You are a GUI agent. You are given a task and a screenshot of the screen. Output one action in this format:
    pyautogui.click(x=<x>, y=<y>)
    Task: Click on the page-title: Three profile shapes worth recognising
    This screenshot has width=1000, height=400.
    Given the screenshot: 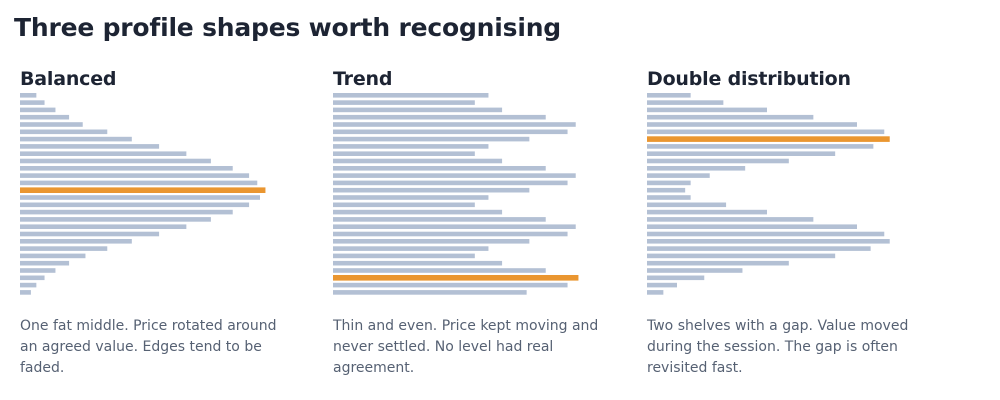 What is the action you would take?
    pyautogui.click(x=287, y=27)
    